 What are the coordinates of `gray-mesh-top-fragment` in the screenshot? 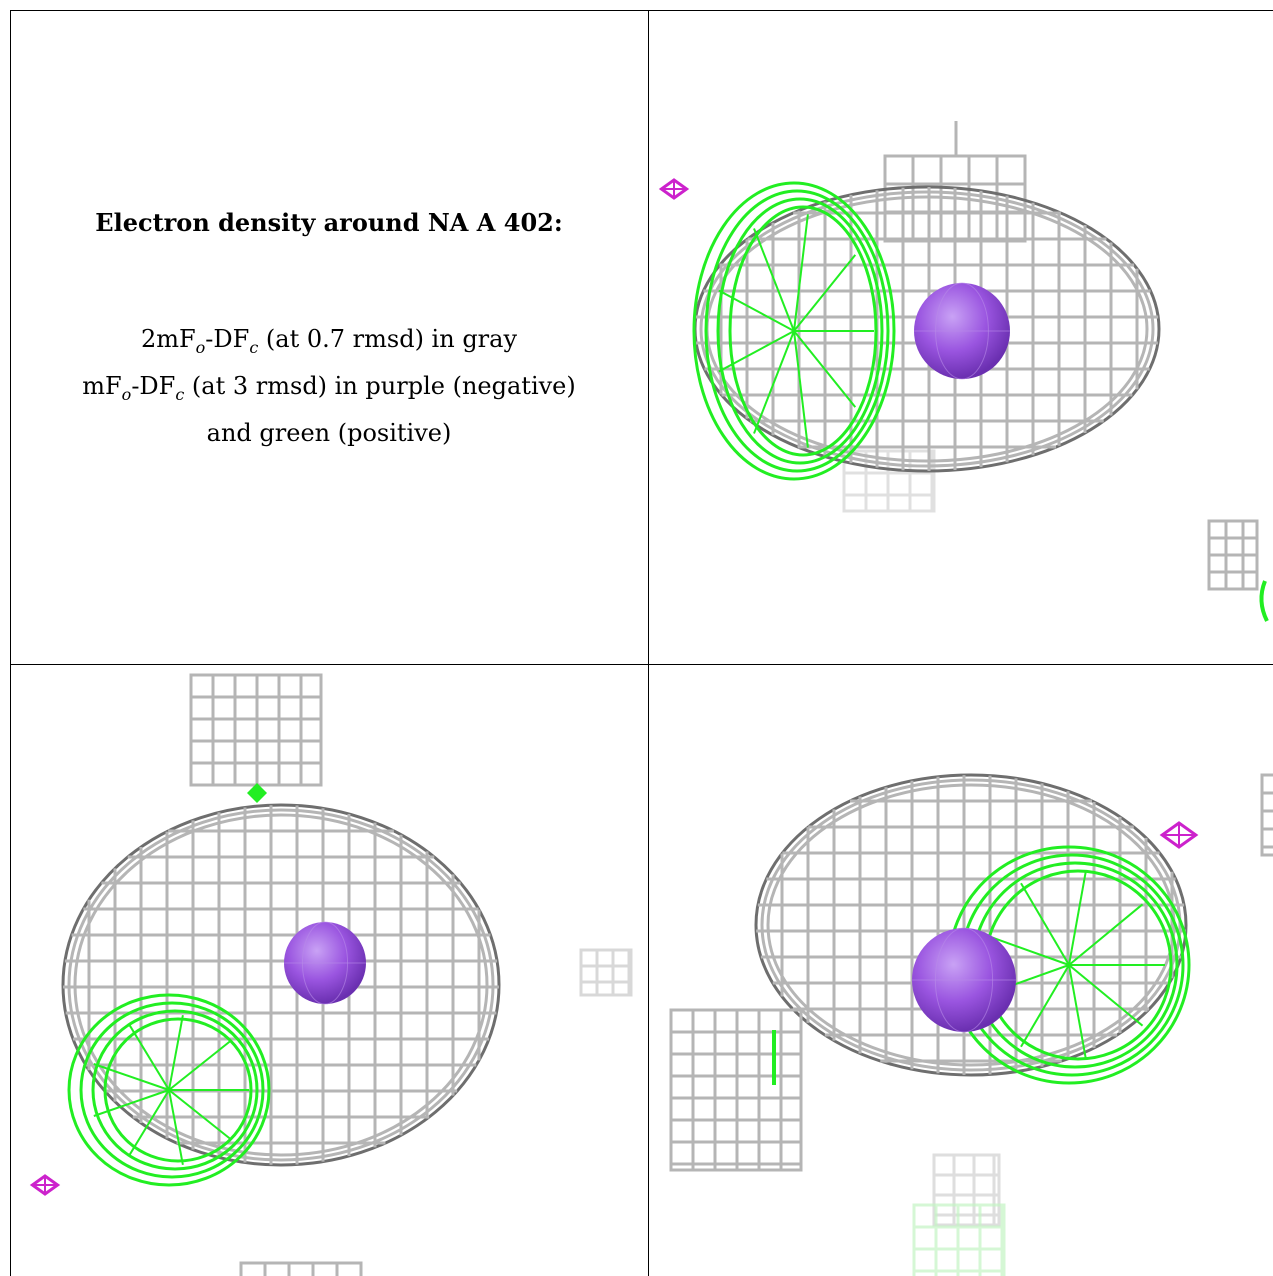 It's located at (256, 730).